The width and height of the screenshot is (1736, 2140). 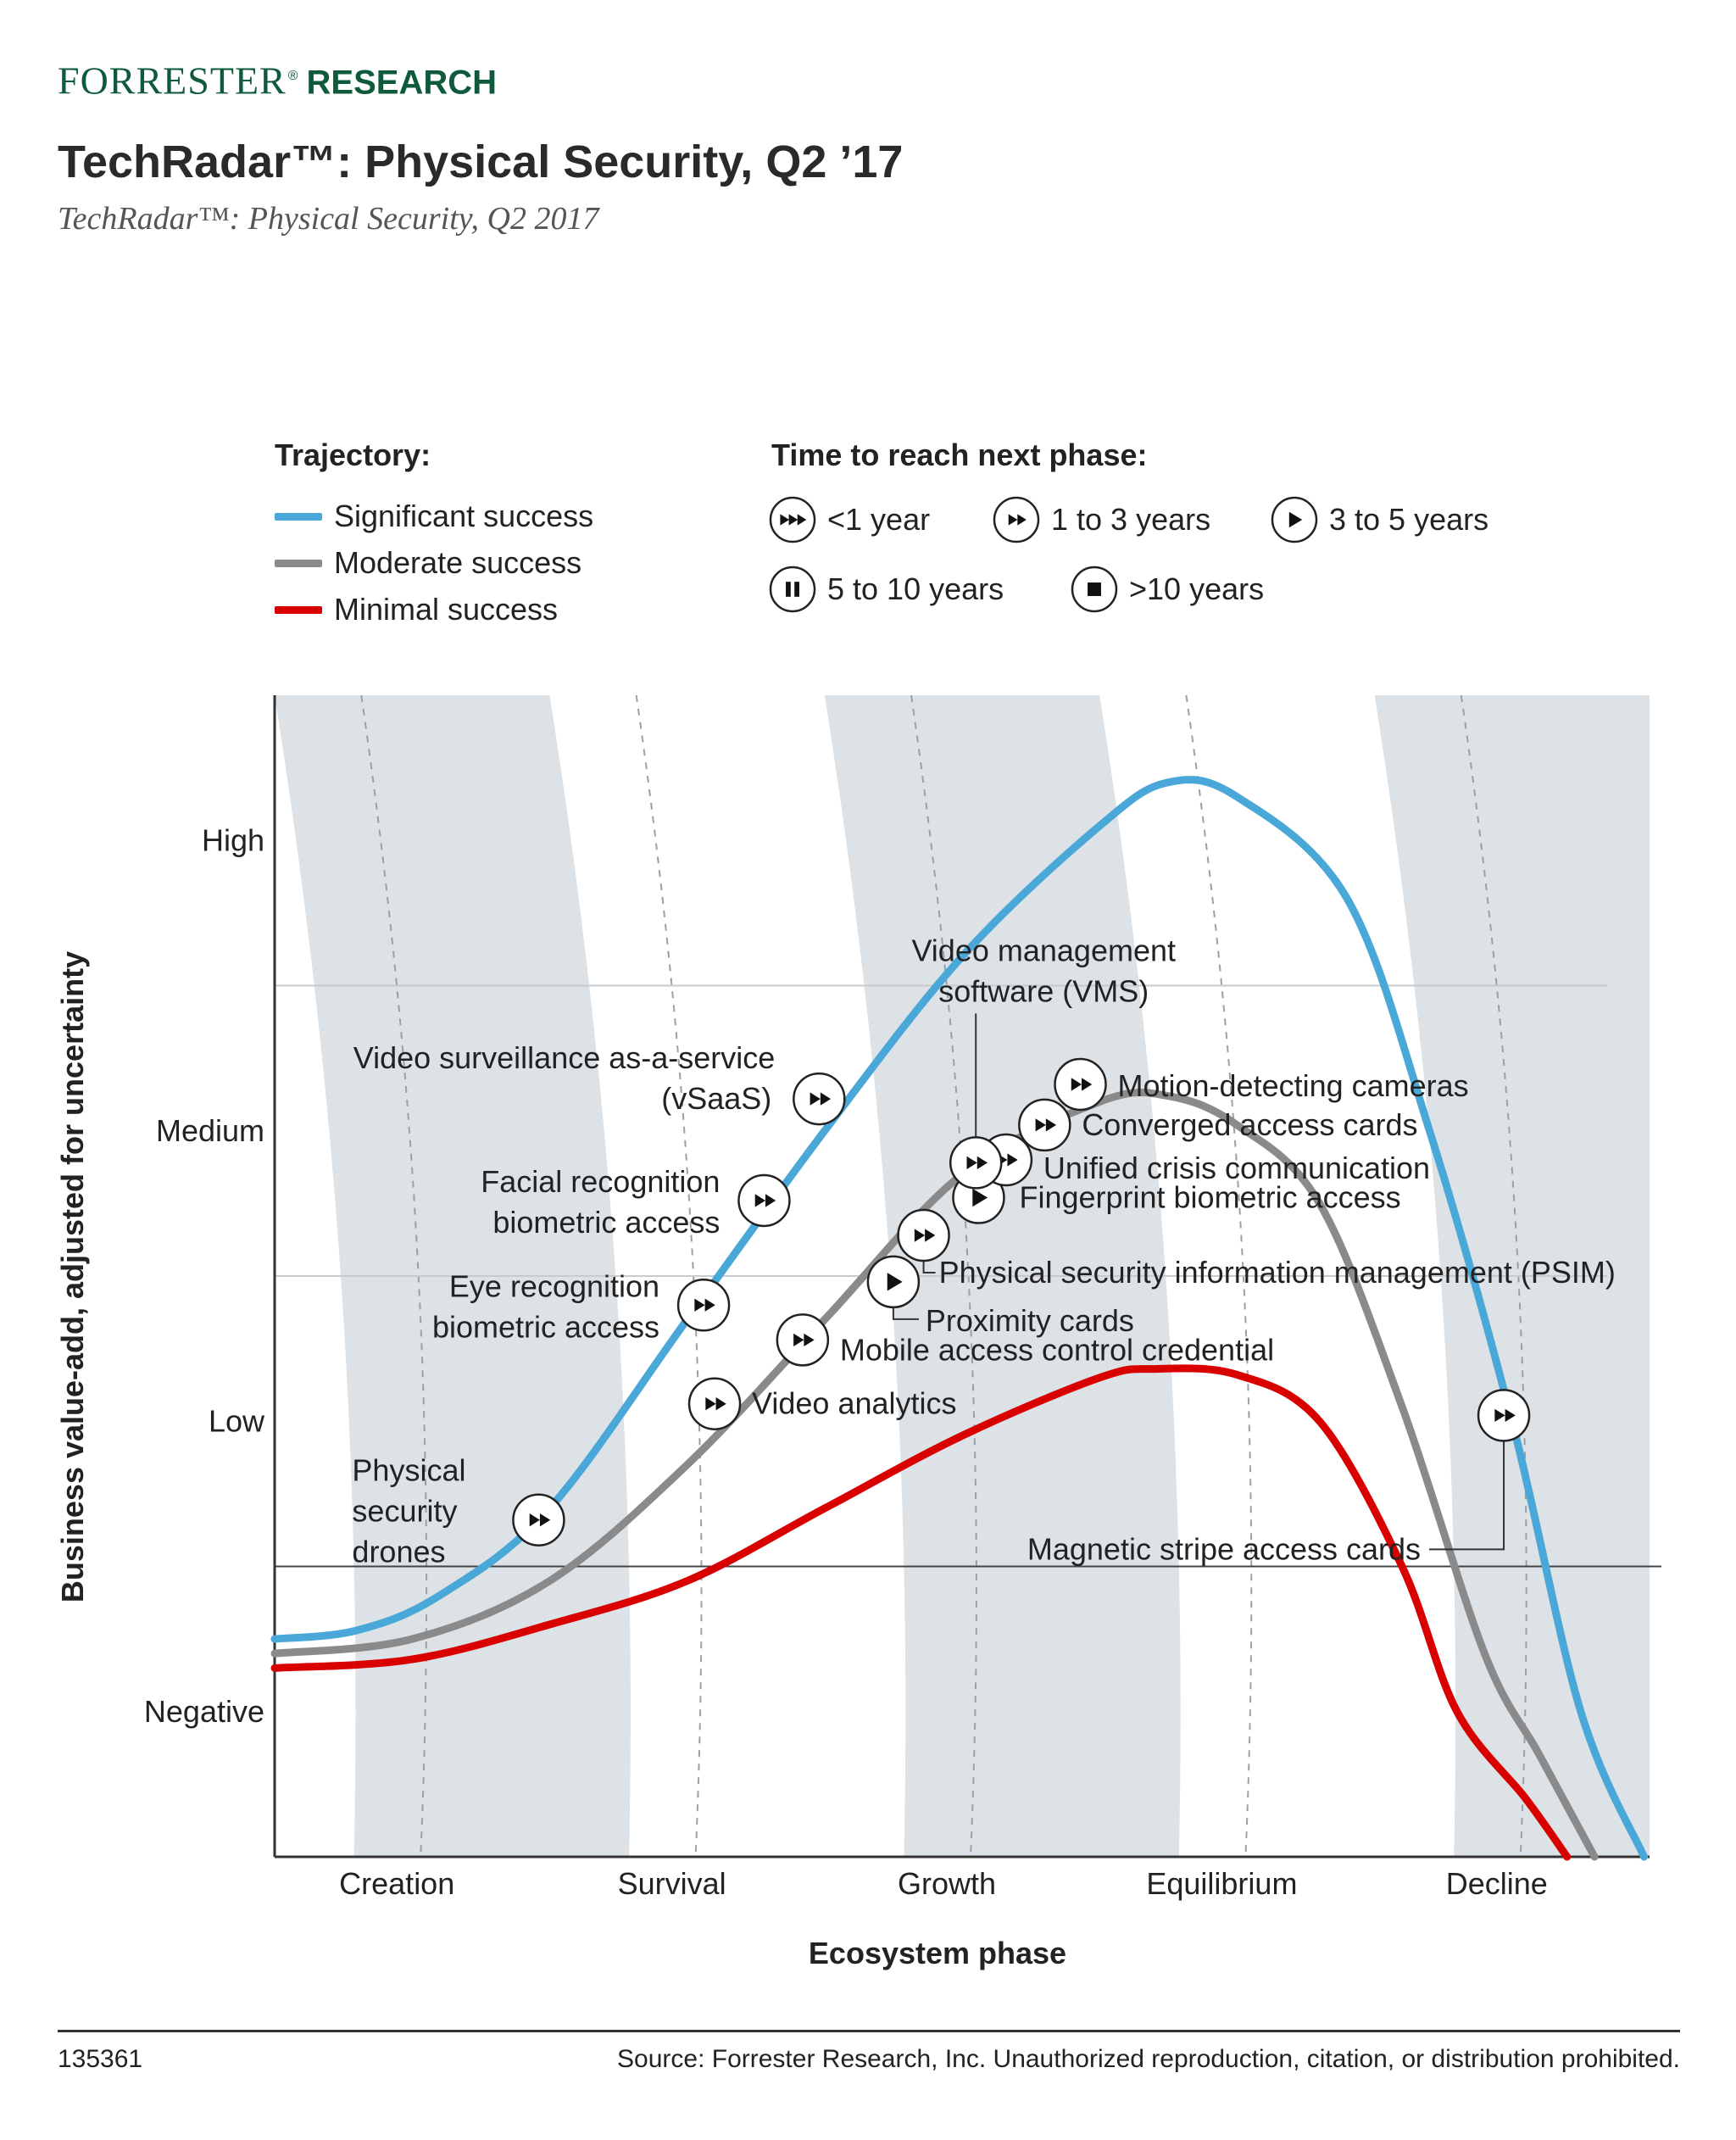 What do you see at coordinates (237, 1420) in the screenshot?
I see `y-tick-label-low: Low` at bounding box center [237, 1420].